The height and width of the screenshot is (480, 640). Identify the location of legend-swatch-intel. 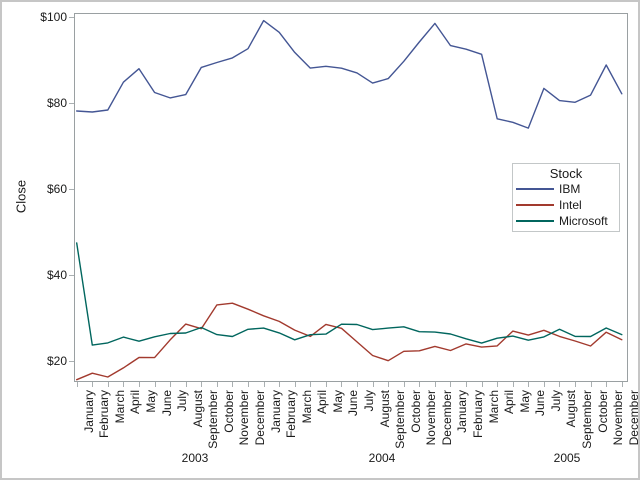
(535, 205).